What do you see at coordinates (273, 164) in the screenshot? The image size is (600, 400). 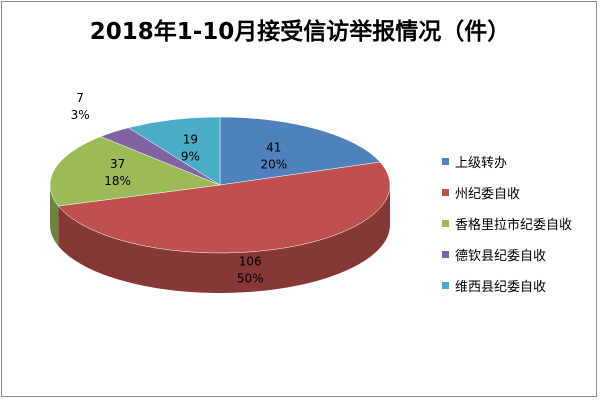 I see `data-label-percent: 20%` at bounding box center [273, 164].